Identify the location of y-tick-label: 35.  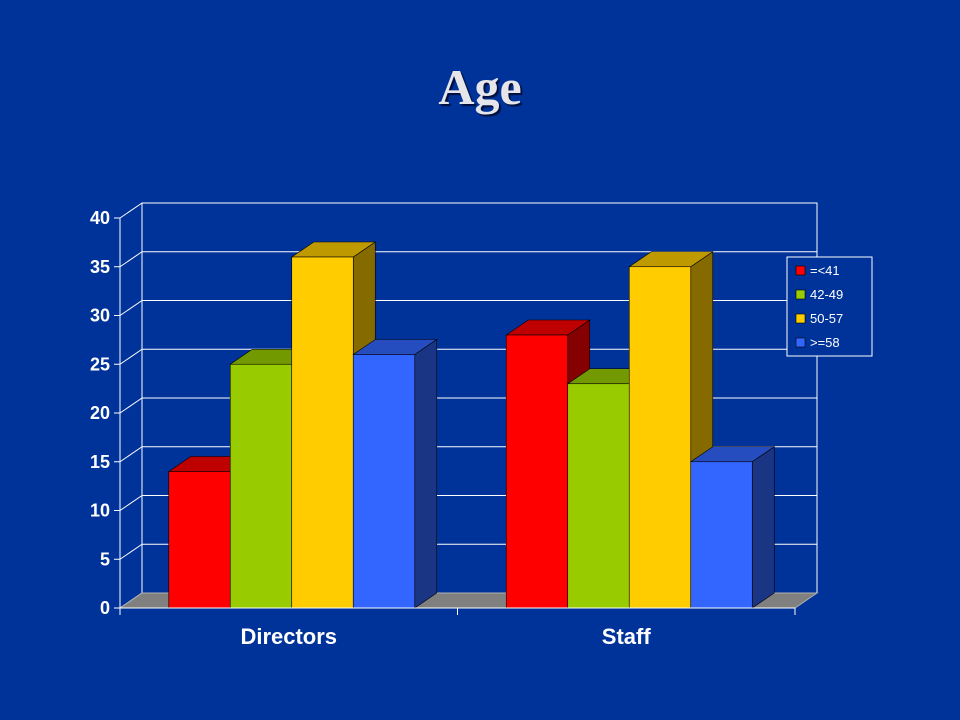
(100, 267).